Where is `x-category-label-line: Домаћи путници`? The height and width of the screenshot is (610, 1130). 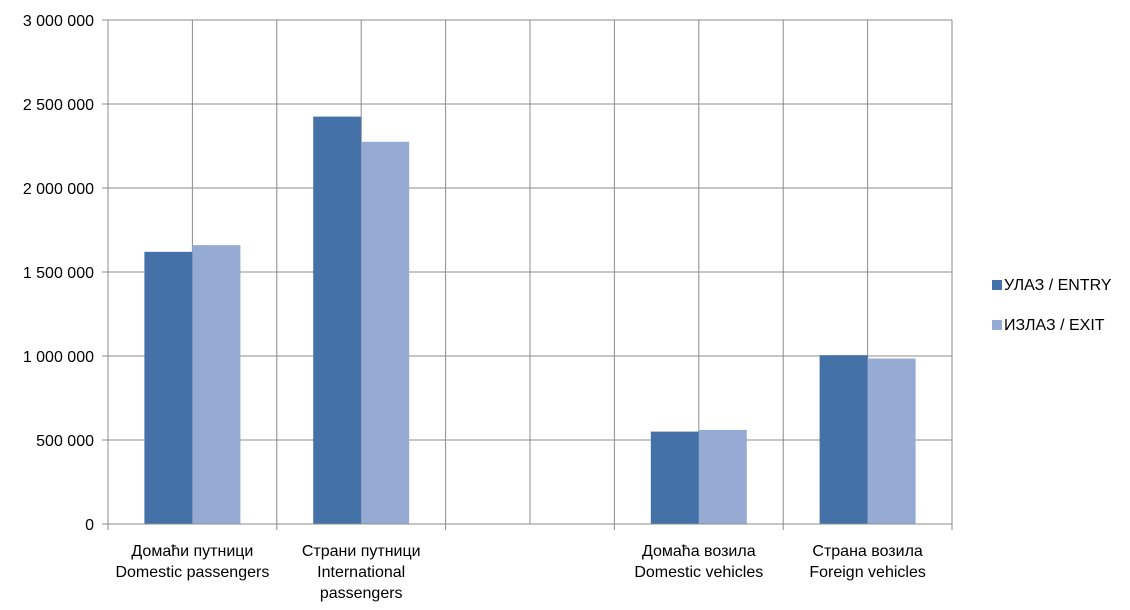
x-category-label-line: Домаћи путници is located at coordinates (192, 551).